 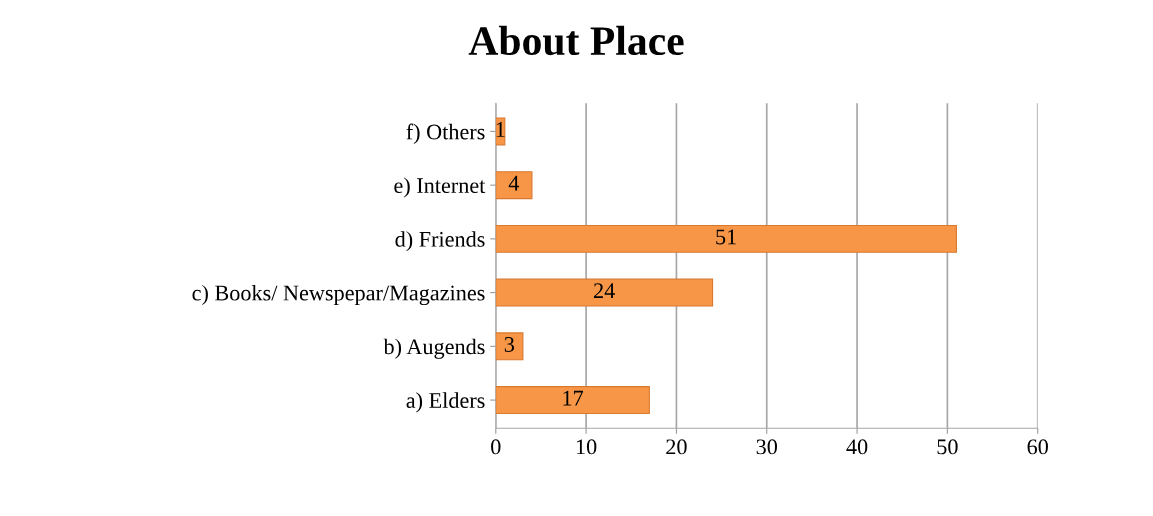 What do you see at coordinates (1037, 447) in the screenshot?
I see `x-tick-label: 60` at bounding box center [1037, 447].